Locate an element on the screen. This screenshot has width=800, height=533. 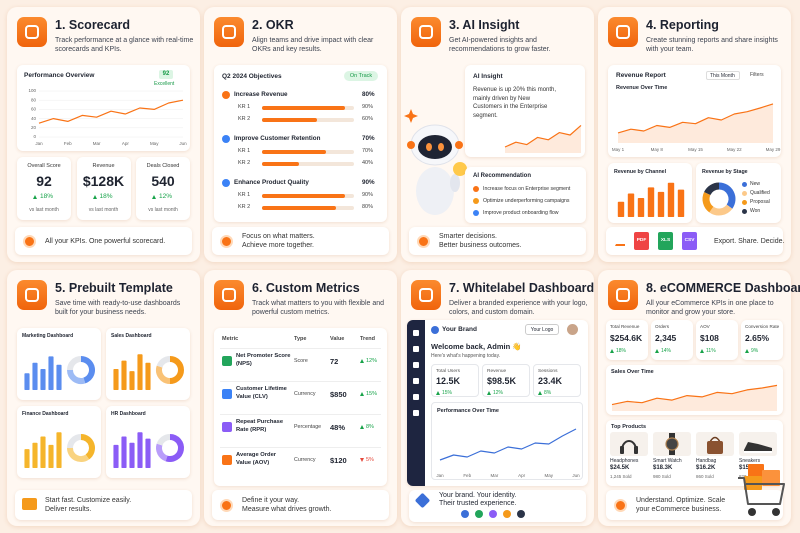
objective-name: Enhance Product Quality is located at coordinates (271, 182).